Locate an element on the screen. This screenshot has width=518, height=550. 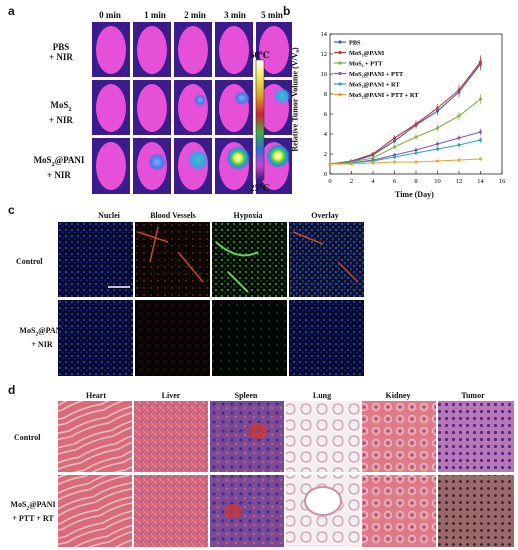
y-tick-label-2: 4 is located at coordinates (326, 134).